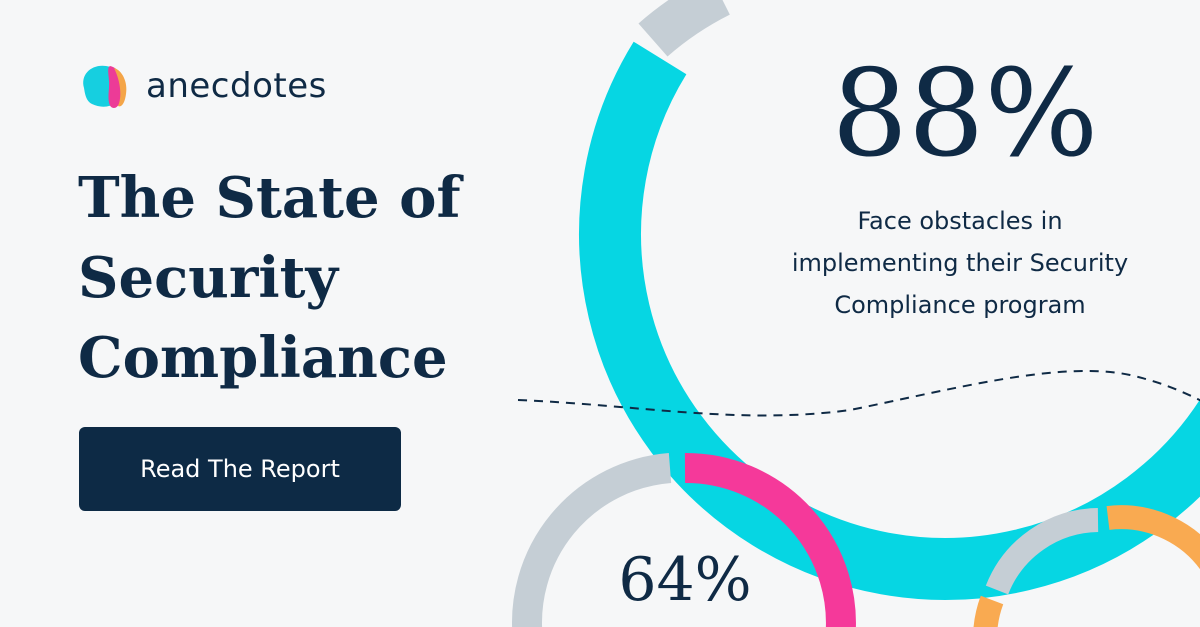 The height and width of the screenshot is (627, 1200). What do you see at coordinates (208, 278) in the screenshot?
I see `title-line: Security` at bounding box center [208, 278].